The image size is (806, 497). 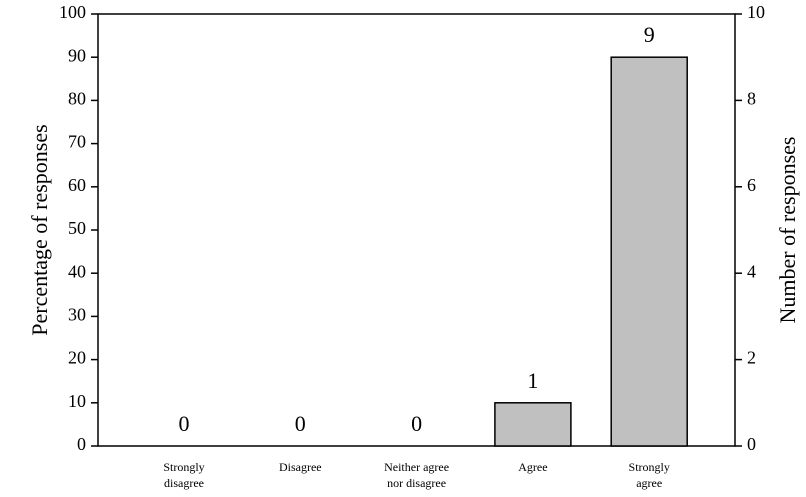 What do you see at coordinates (649, 475) in the screenshot?
I see `x-tick-label: Strongly agree` at bounding box center [649, 475].